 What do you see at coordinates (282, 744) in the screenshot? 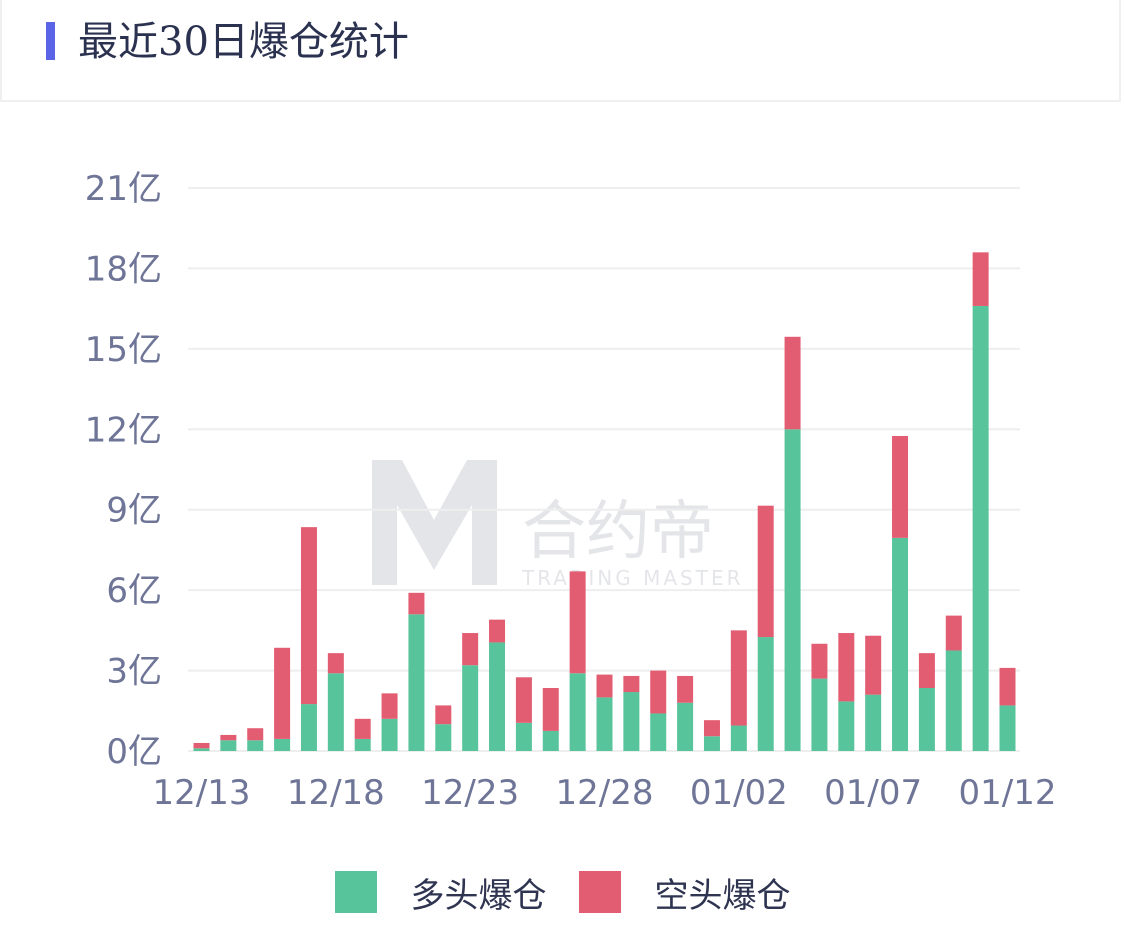
I see `bar-long-12/16` at bounding box center [282, 744].